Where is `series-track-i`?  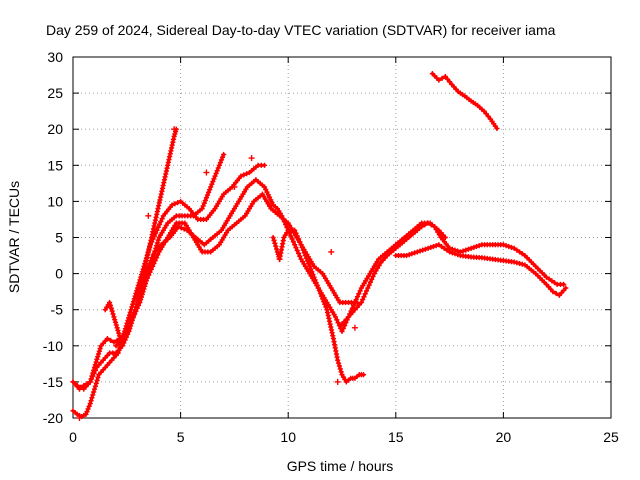
series-track-i is located at coordinates (464, 101).